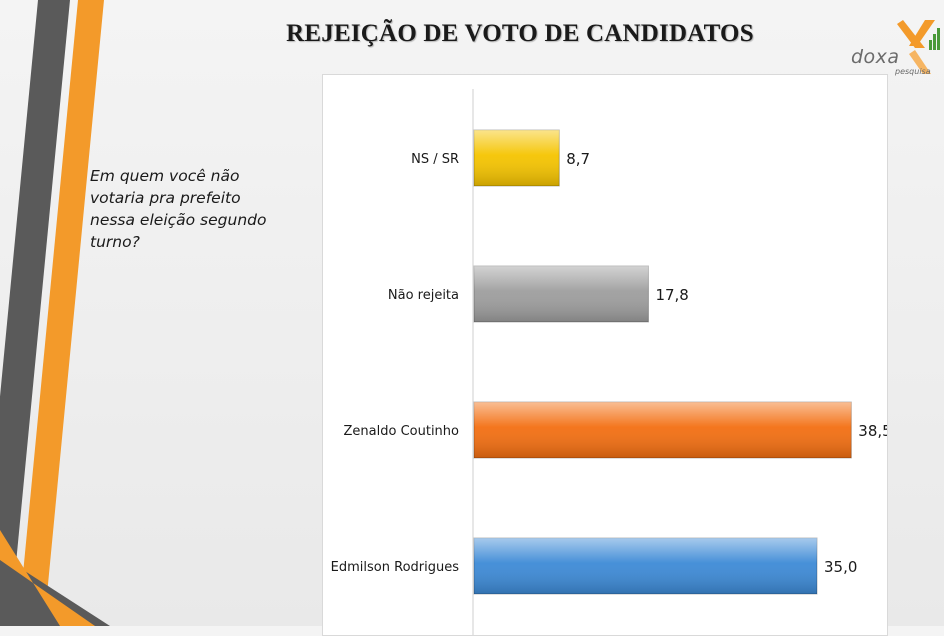 This screenshot has width=944, height=636. Describe the element at coordinates (671, 295) in the screenshot. I see `value-label-1: 17,8` at that location.